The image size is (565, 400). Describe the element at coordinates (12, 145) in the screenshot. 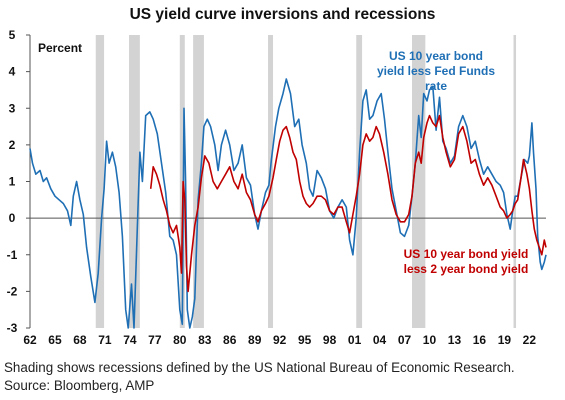

I see `y-tick-label: 2` at that location.